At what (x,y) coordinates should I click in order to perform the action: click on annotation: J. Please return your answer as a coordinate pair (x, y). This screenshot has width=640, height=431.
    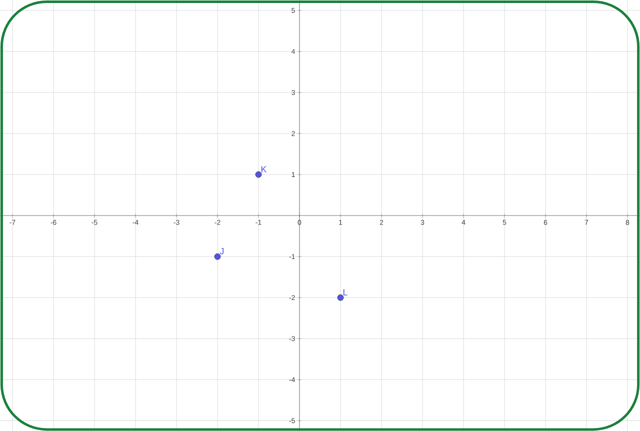
    Looking at the image, I should click on (222, 251).